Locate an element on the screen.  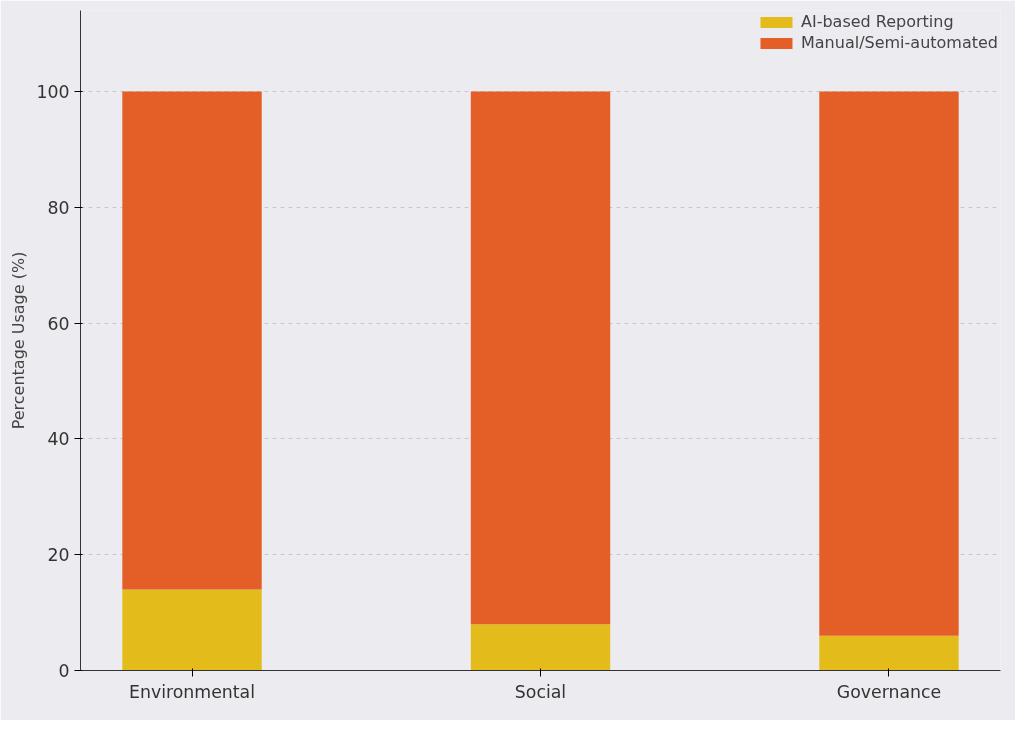
legend-label: Manual/Semi-automated is located at coordinates (899, 42).